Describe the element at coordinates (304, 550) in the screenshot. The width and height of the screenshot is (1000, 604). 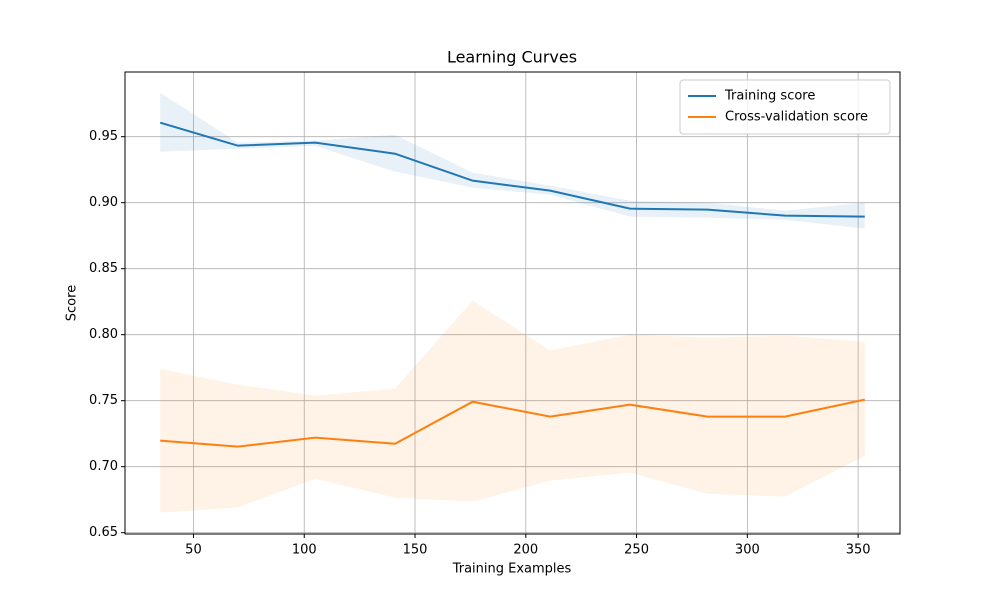
I see `x-tick-label: 100` at that location.